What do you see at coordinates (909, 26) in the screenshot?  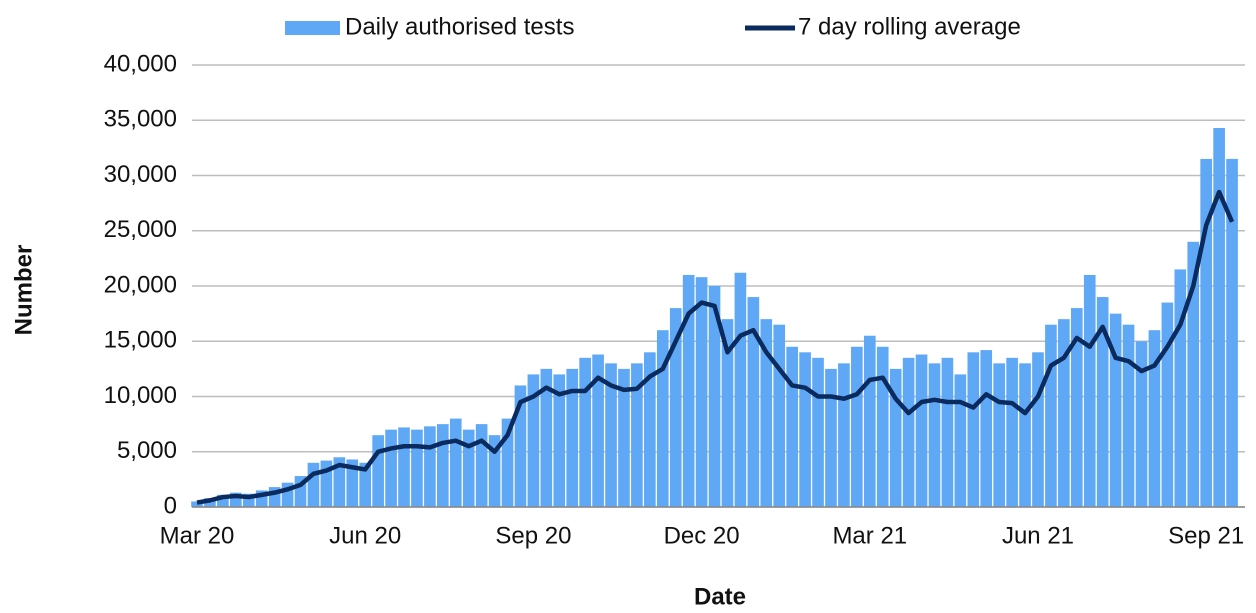 I see `legend-label: 7 day rolling average` at bounding box center [909, 26].